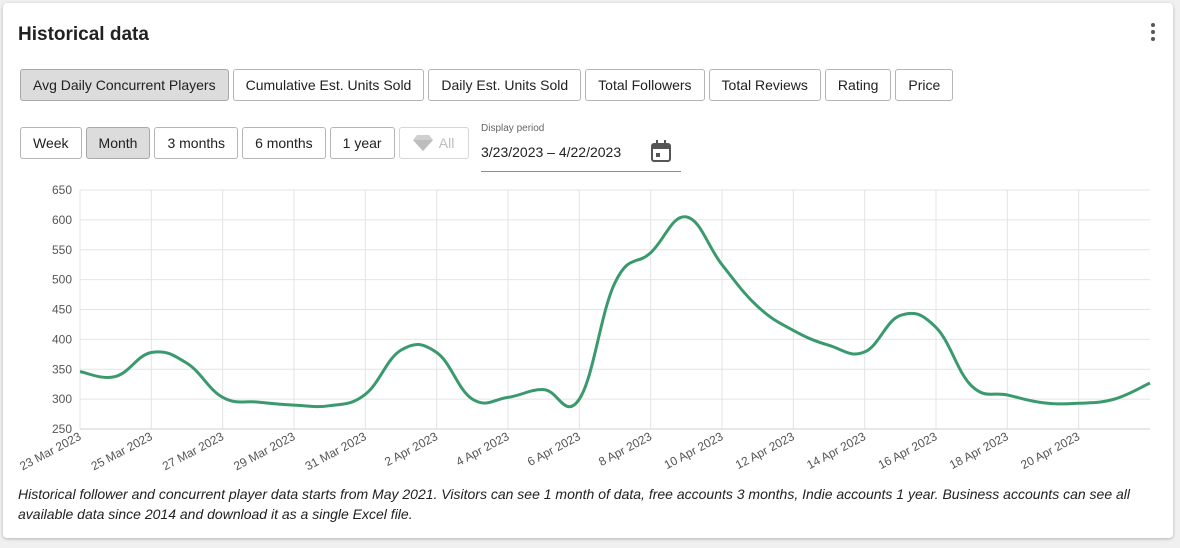  What do you see at coordinates (836, 450) in the screenshot?
I see `x-tick-label: 14 Apr 2023` at bounding box center [836, 450].